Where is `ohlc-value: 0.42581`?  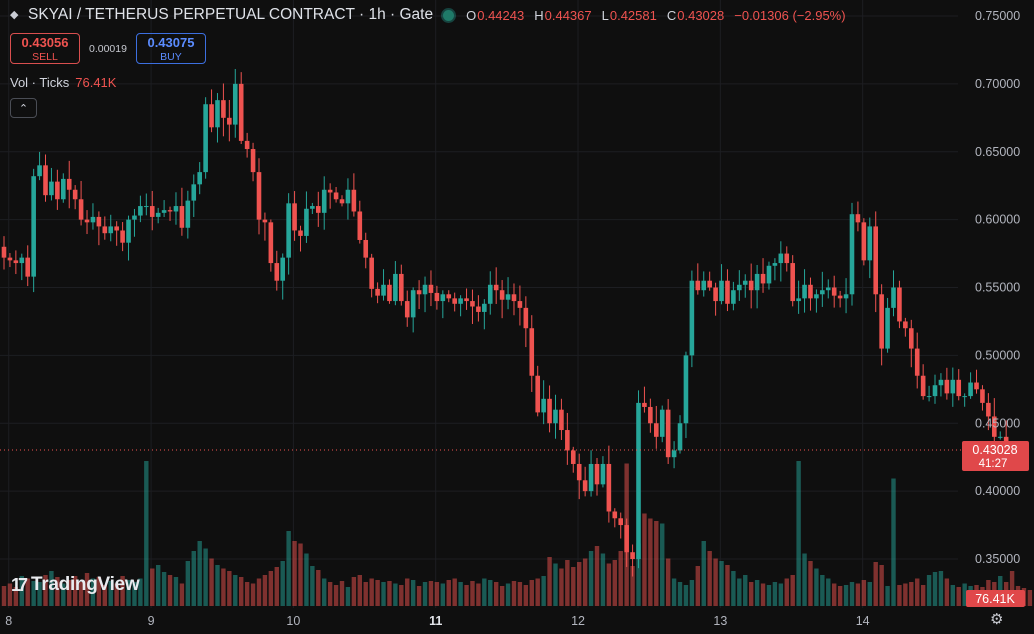
ohlc-value: 0.42581 is located at coordinates (633, 15).